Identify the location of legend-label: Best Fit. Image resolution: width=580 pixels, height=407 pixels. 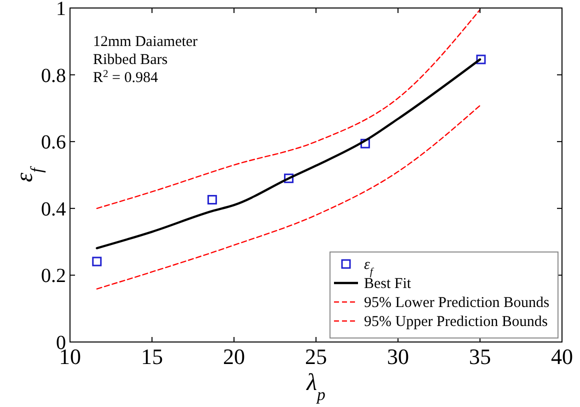
(388, 284).